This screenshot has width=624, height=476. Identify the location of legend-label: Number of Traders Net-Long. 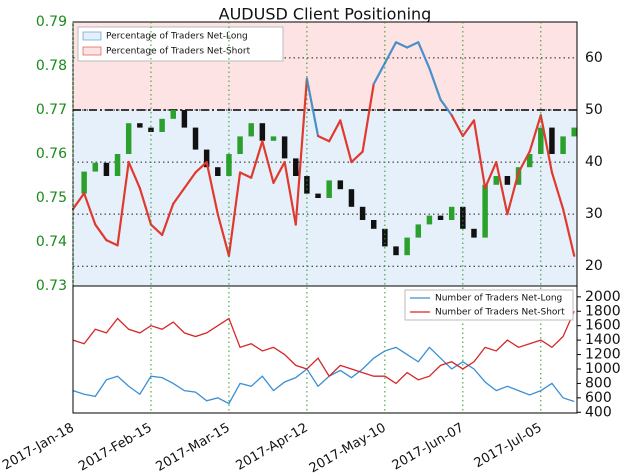
(498, 299).